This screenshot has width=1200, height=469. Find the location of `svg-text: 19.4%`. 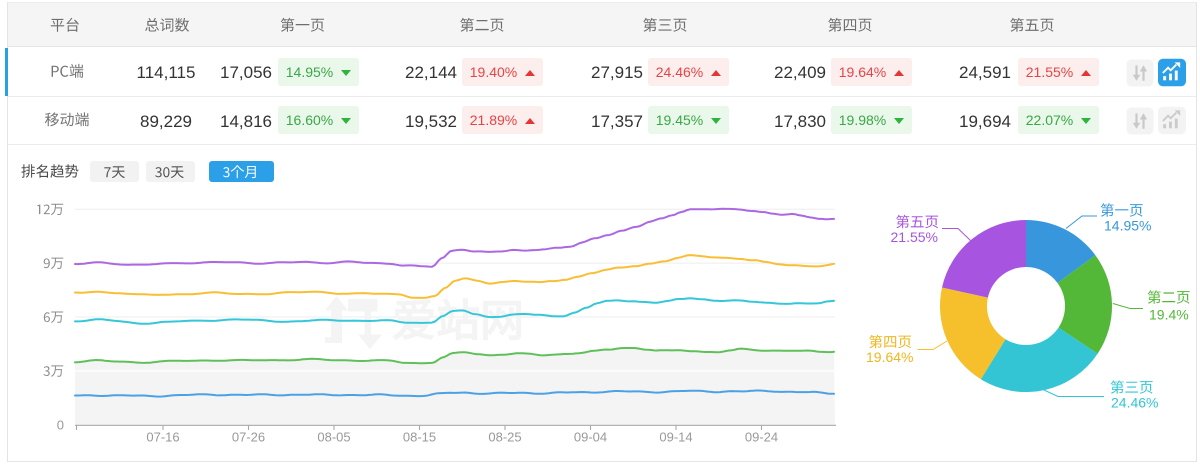

svg-text: 19.4% is located at coordinates (1169, 315).